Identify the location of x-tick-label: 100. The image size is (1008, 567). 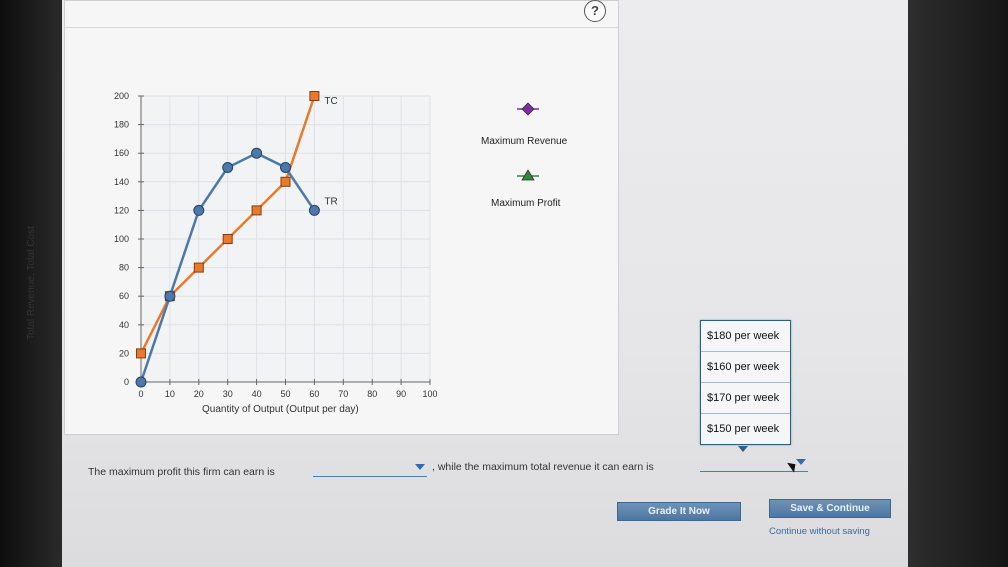
(429, 394).